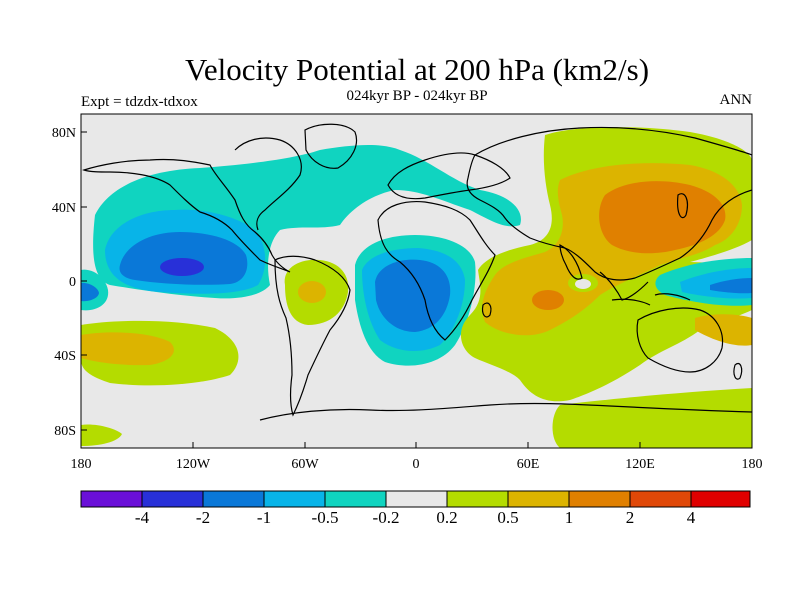 The width and height of the screenshot is (800, 600). What do you see at coordinates (264, 517) in the screenshot?
I see `colorbar-label: -1` at bounding box center [264, 517].